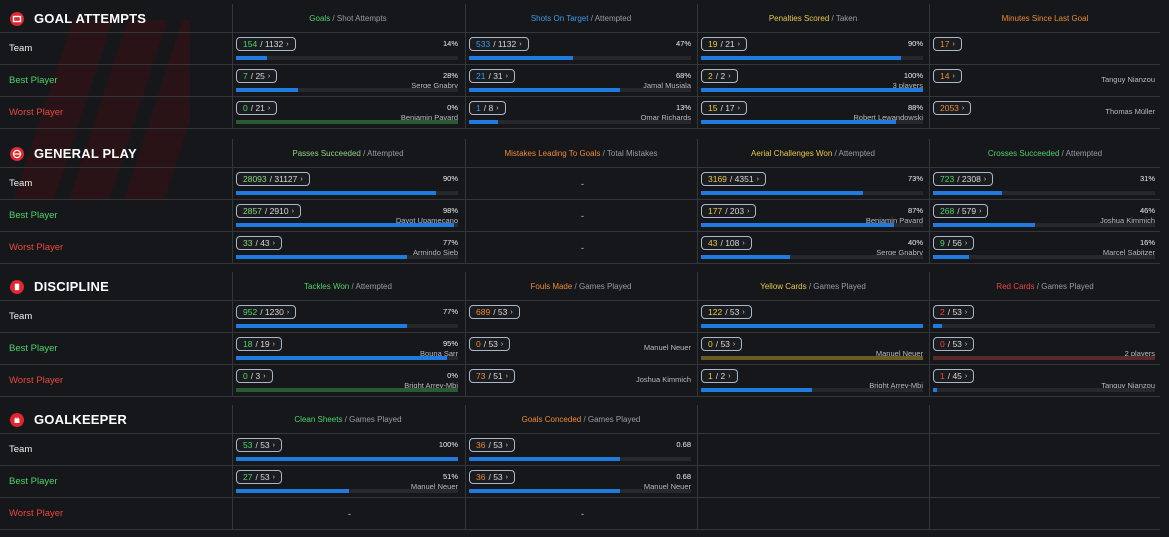 The height and width of the screenshot is (537, 1169). What do you see at coordinates (713, 108) in the screenshot?
I see `stat-value: 15` at bounding box center [713, 108].